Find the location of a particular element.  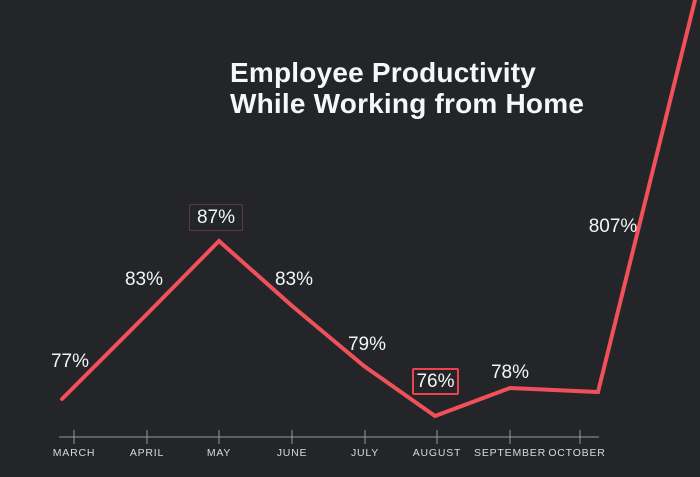

point-label-september: 78% is located at coordinates (510, 372).